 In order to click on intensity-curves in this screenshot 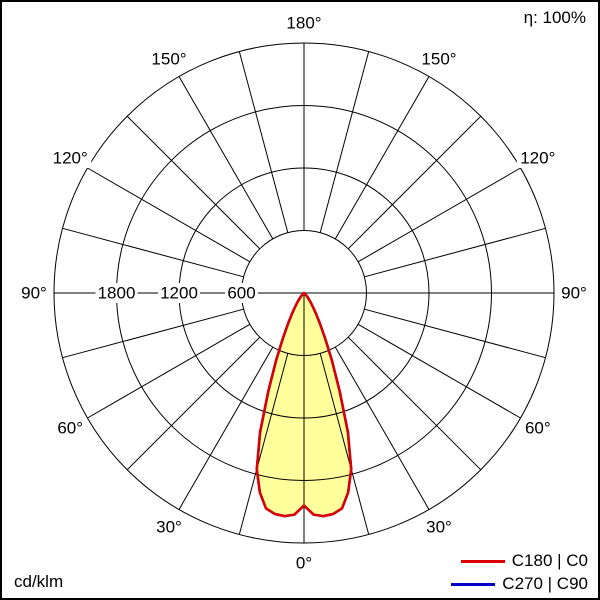, I will do `click(304, 404)`.